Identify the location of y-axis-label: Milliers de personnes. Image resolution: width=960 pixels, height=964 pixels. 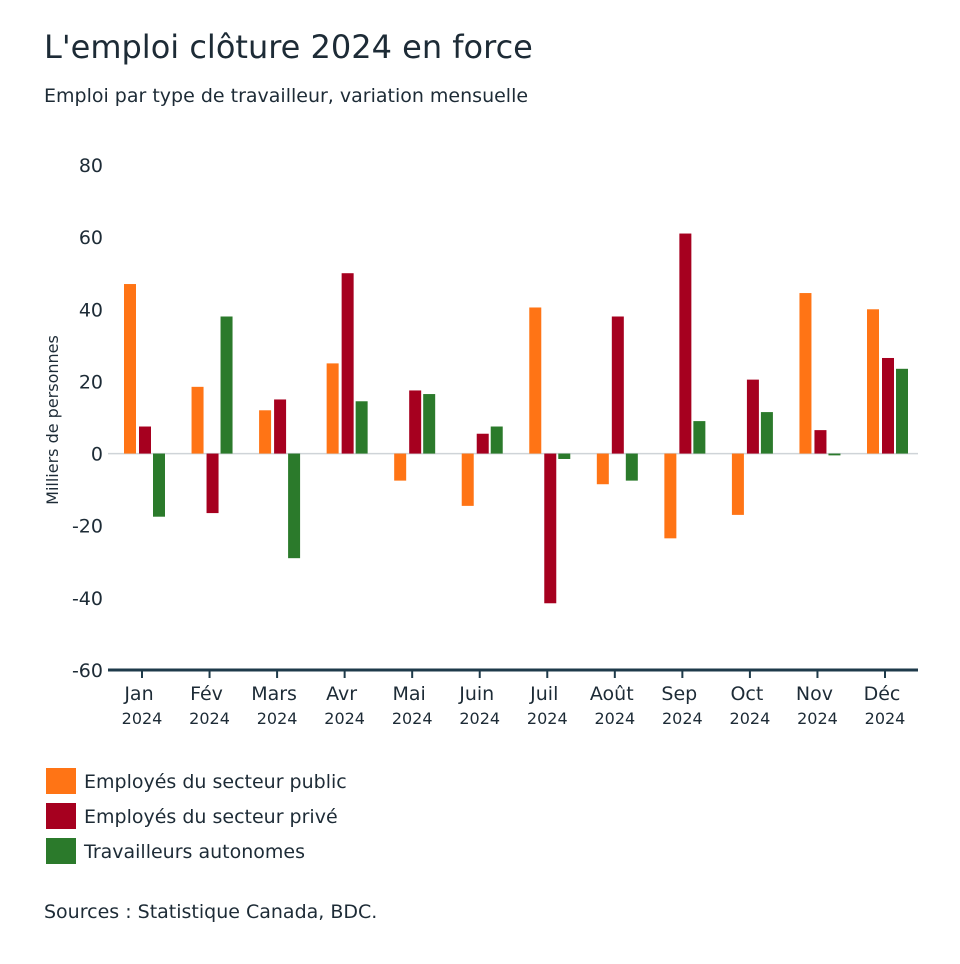
(52, 420).